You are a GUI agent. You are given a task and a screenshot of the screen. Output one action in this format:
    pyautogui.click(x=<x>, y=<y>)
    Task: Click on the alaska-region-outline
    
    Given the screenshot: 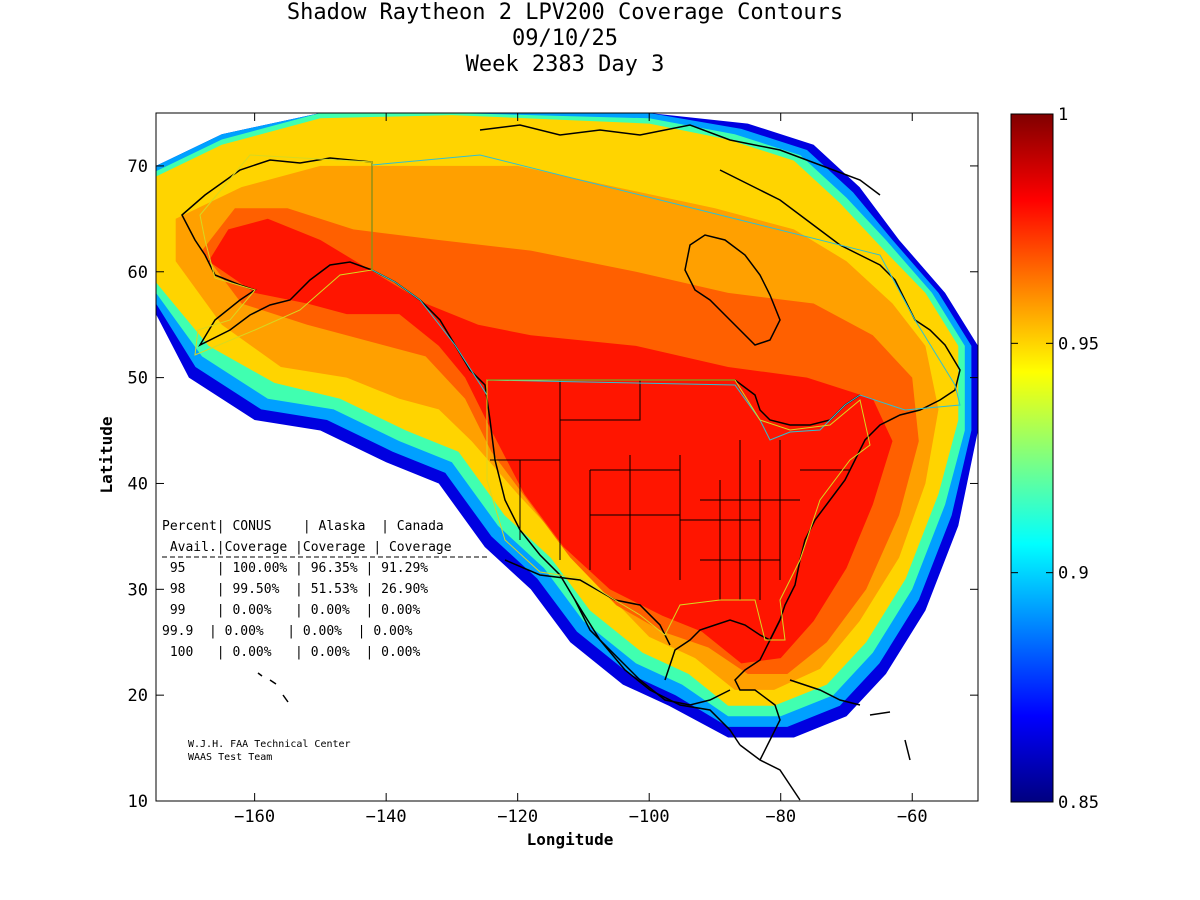 What is the action you would take?
    pyautogui.click(x=283, y=255)
    